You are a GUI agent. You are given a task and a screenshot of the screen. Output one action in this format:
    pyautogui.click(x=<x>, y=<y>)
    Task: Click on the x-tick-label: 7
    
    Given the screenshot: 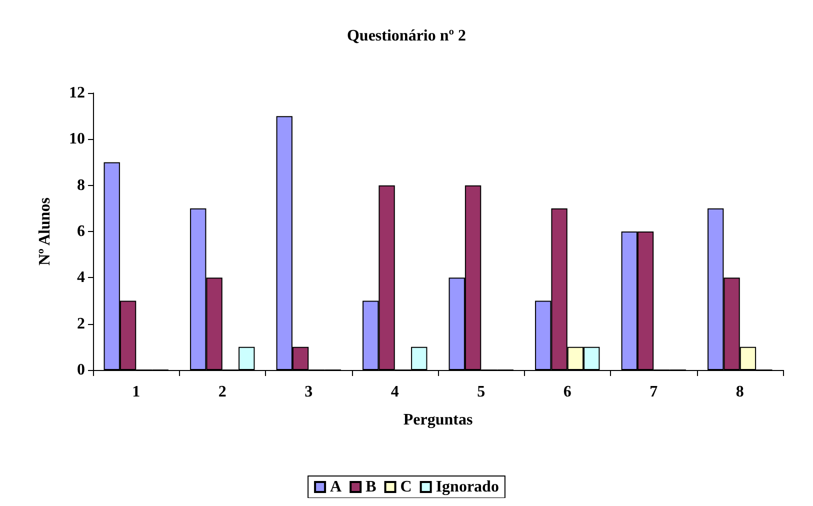 What is the action you would take?
    pyautogui.click(x=654, y=392)
    